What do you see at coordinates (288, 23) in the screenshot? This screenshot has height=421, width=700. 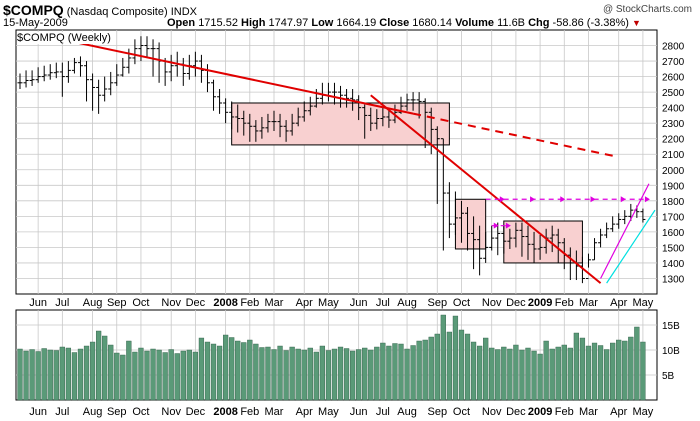 I see `high-value: 1747.97` at bounding box center [288, 23].